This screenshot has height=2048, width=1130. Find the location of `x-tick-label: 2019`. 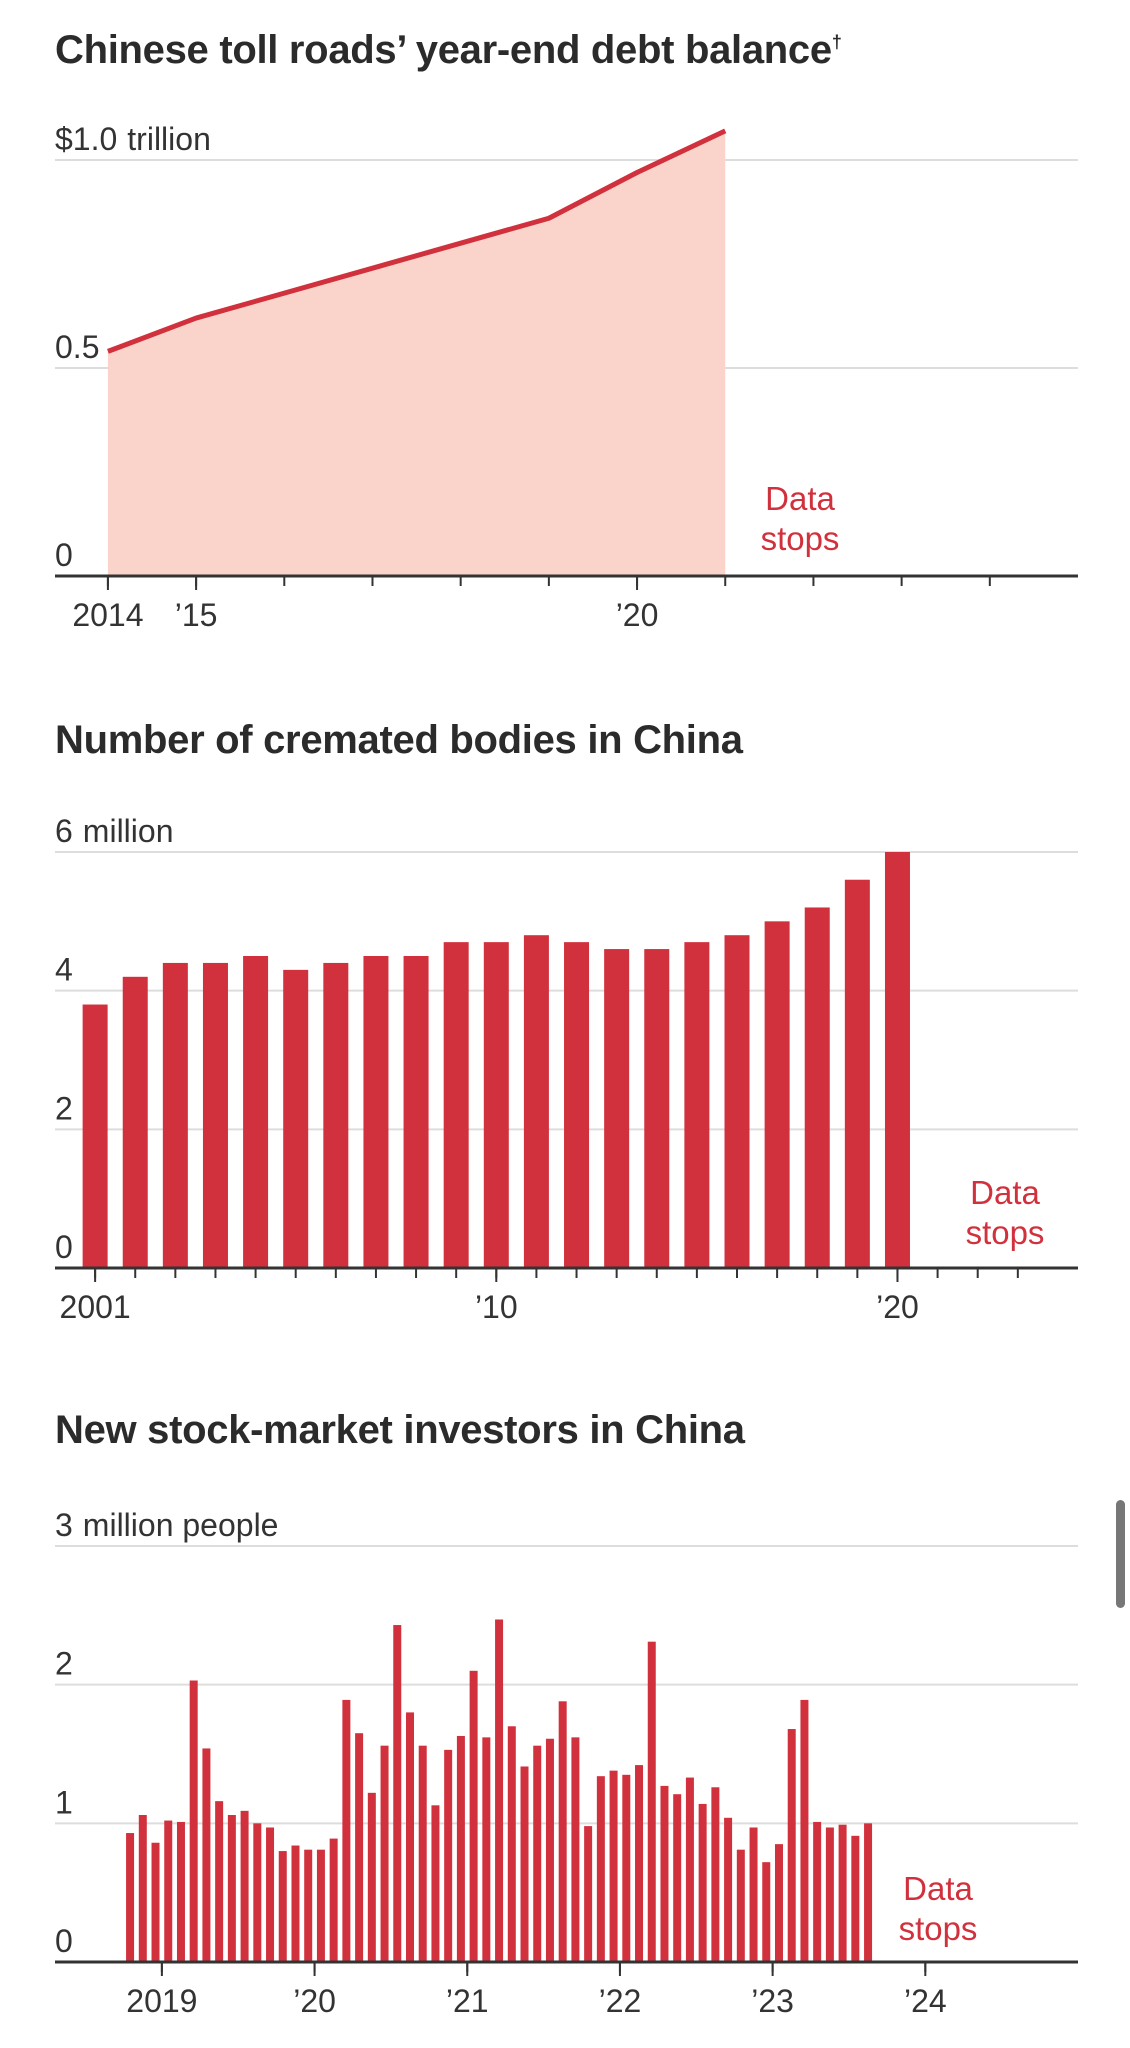

x-tick-label: 2019 is located at coordinates (161, 2001).